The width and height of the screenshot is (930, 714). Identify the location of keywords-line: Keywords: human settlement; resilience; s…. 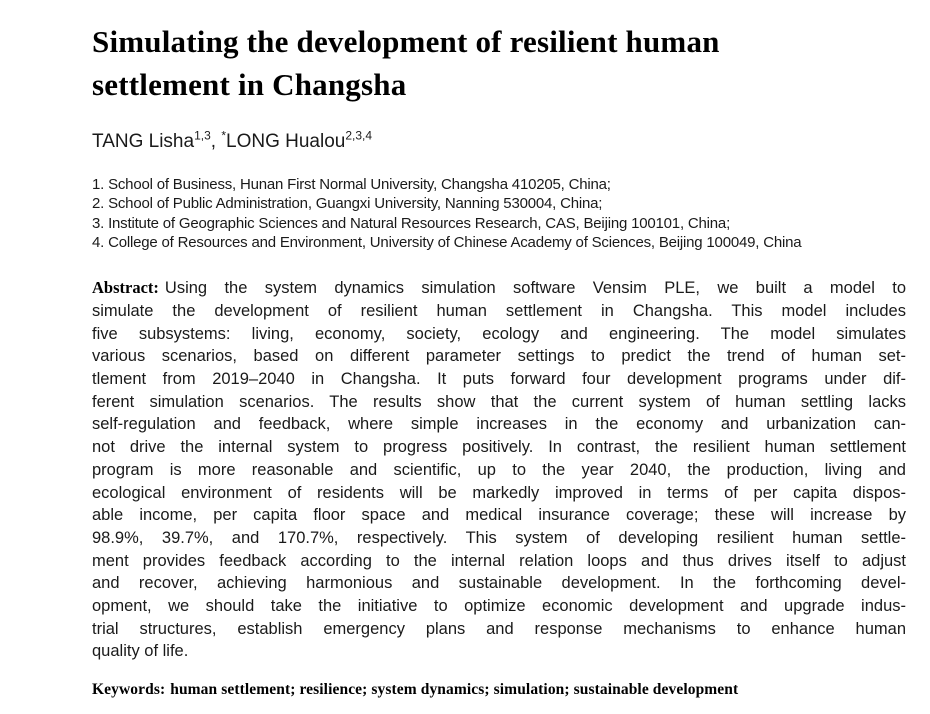
(498, 690).